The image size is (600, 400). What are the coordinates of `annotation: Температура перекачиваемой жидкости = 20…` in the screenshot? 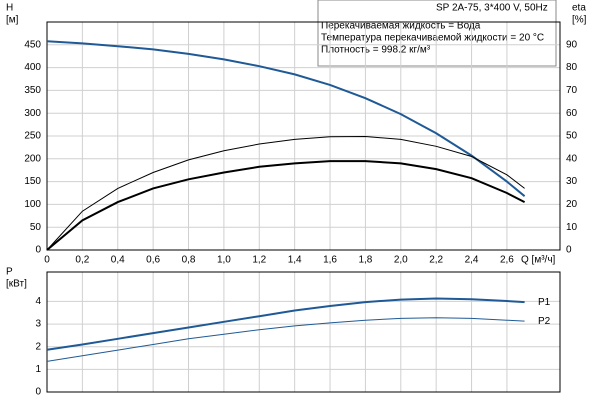 It's located at (432, 38).